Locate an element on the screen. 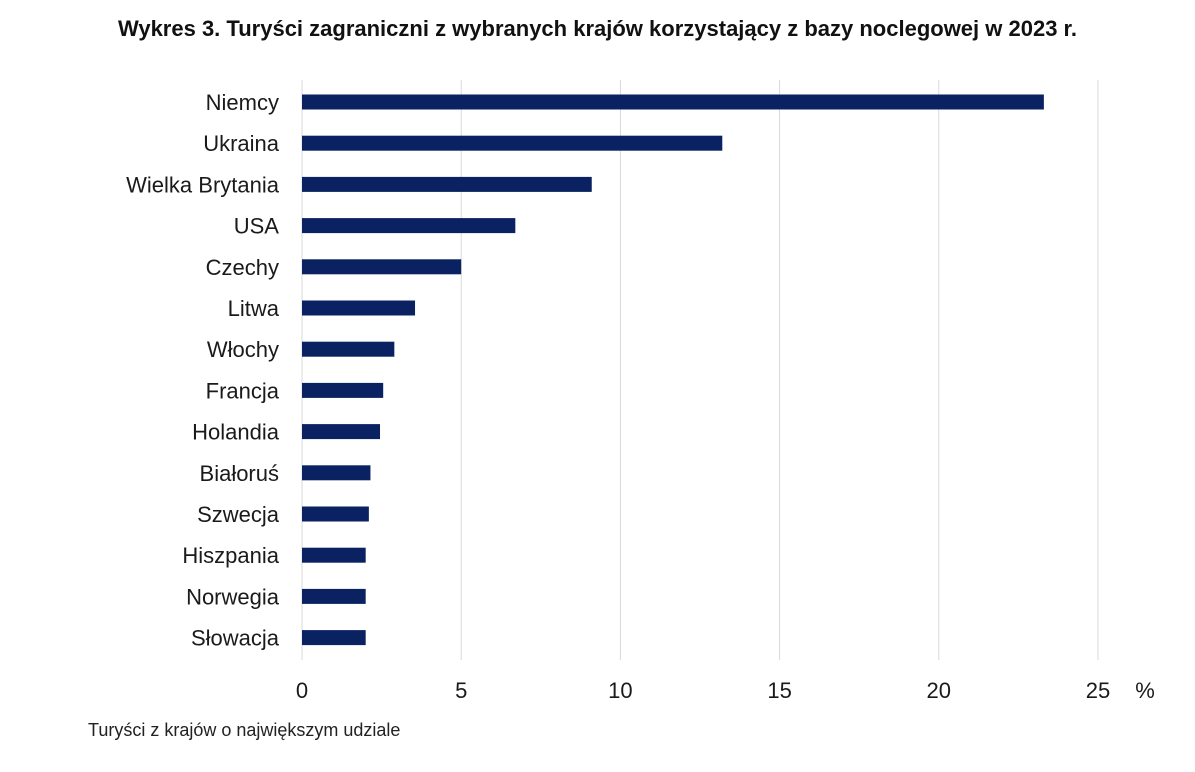 Image resolution: width=1195 pixels, height=772 pixels. x-tick-label: 10 is located at coordinates (620, 690).